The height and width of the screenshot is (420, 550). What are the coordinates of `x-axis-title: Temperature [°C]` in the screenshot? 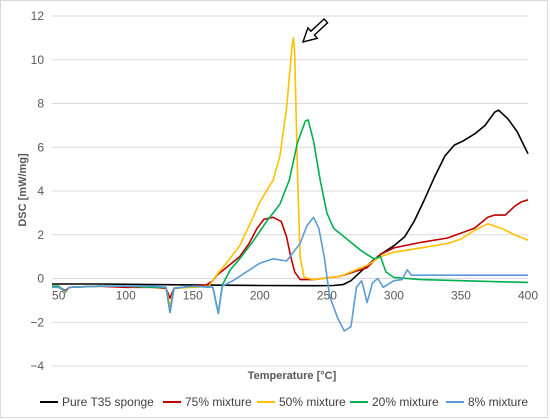 It's located at (292, 376).